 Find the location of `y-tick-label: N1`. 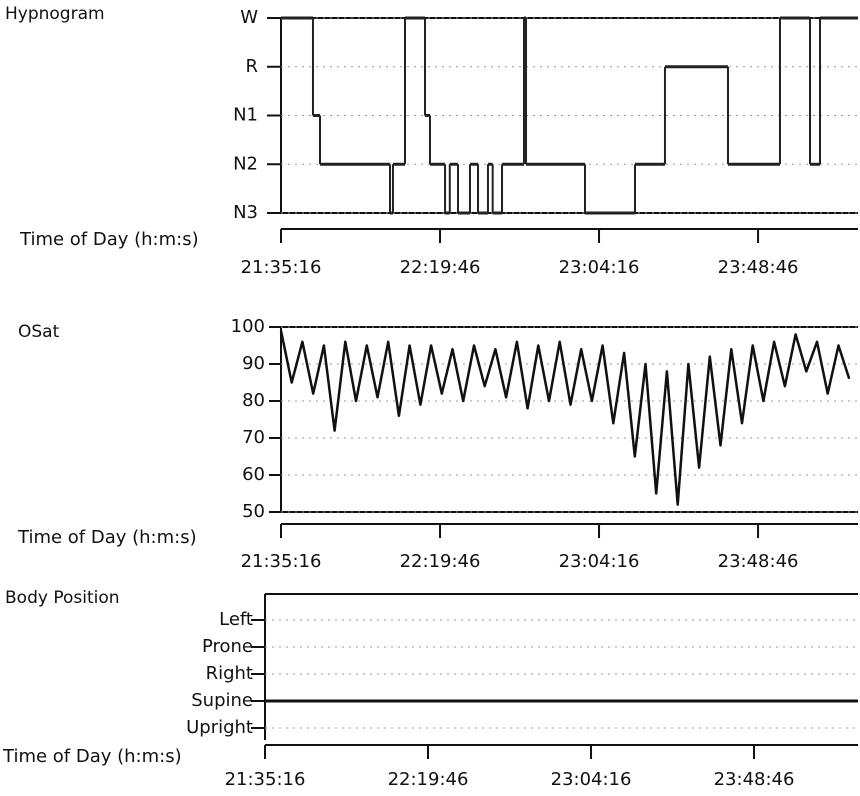

y-tick-label: N1 is located at coordinates (245, 115).